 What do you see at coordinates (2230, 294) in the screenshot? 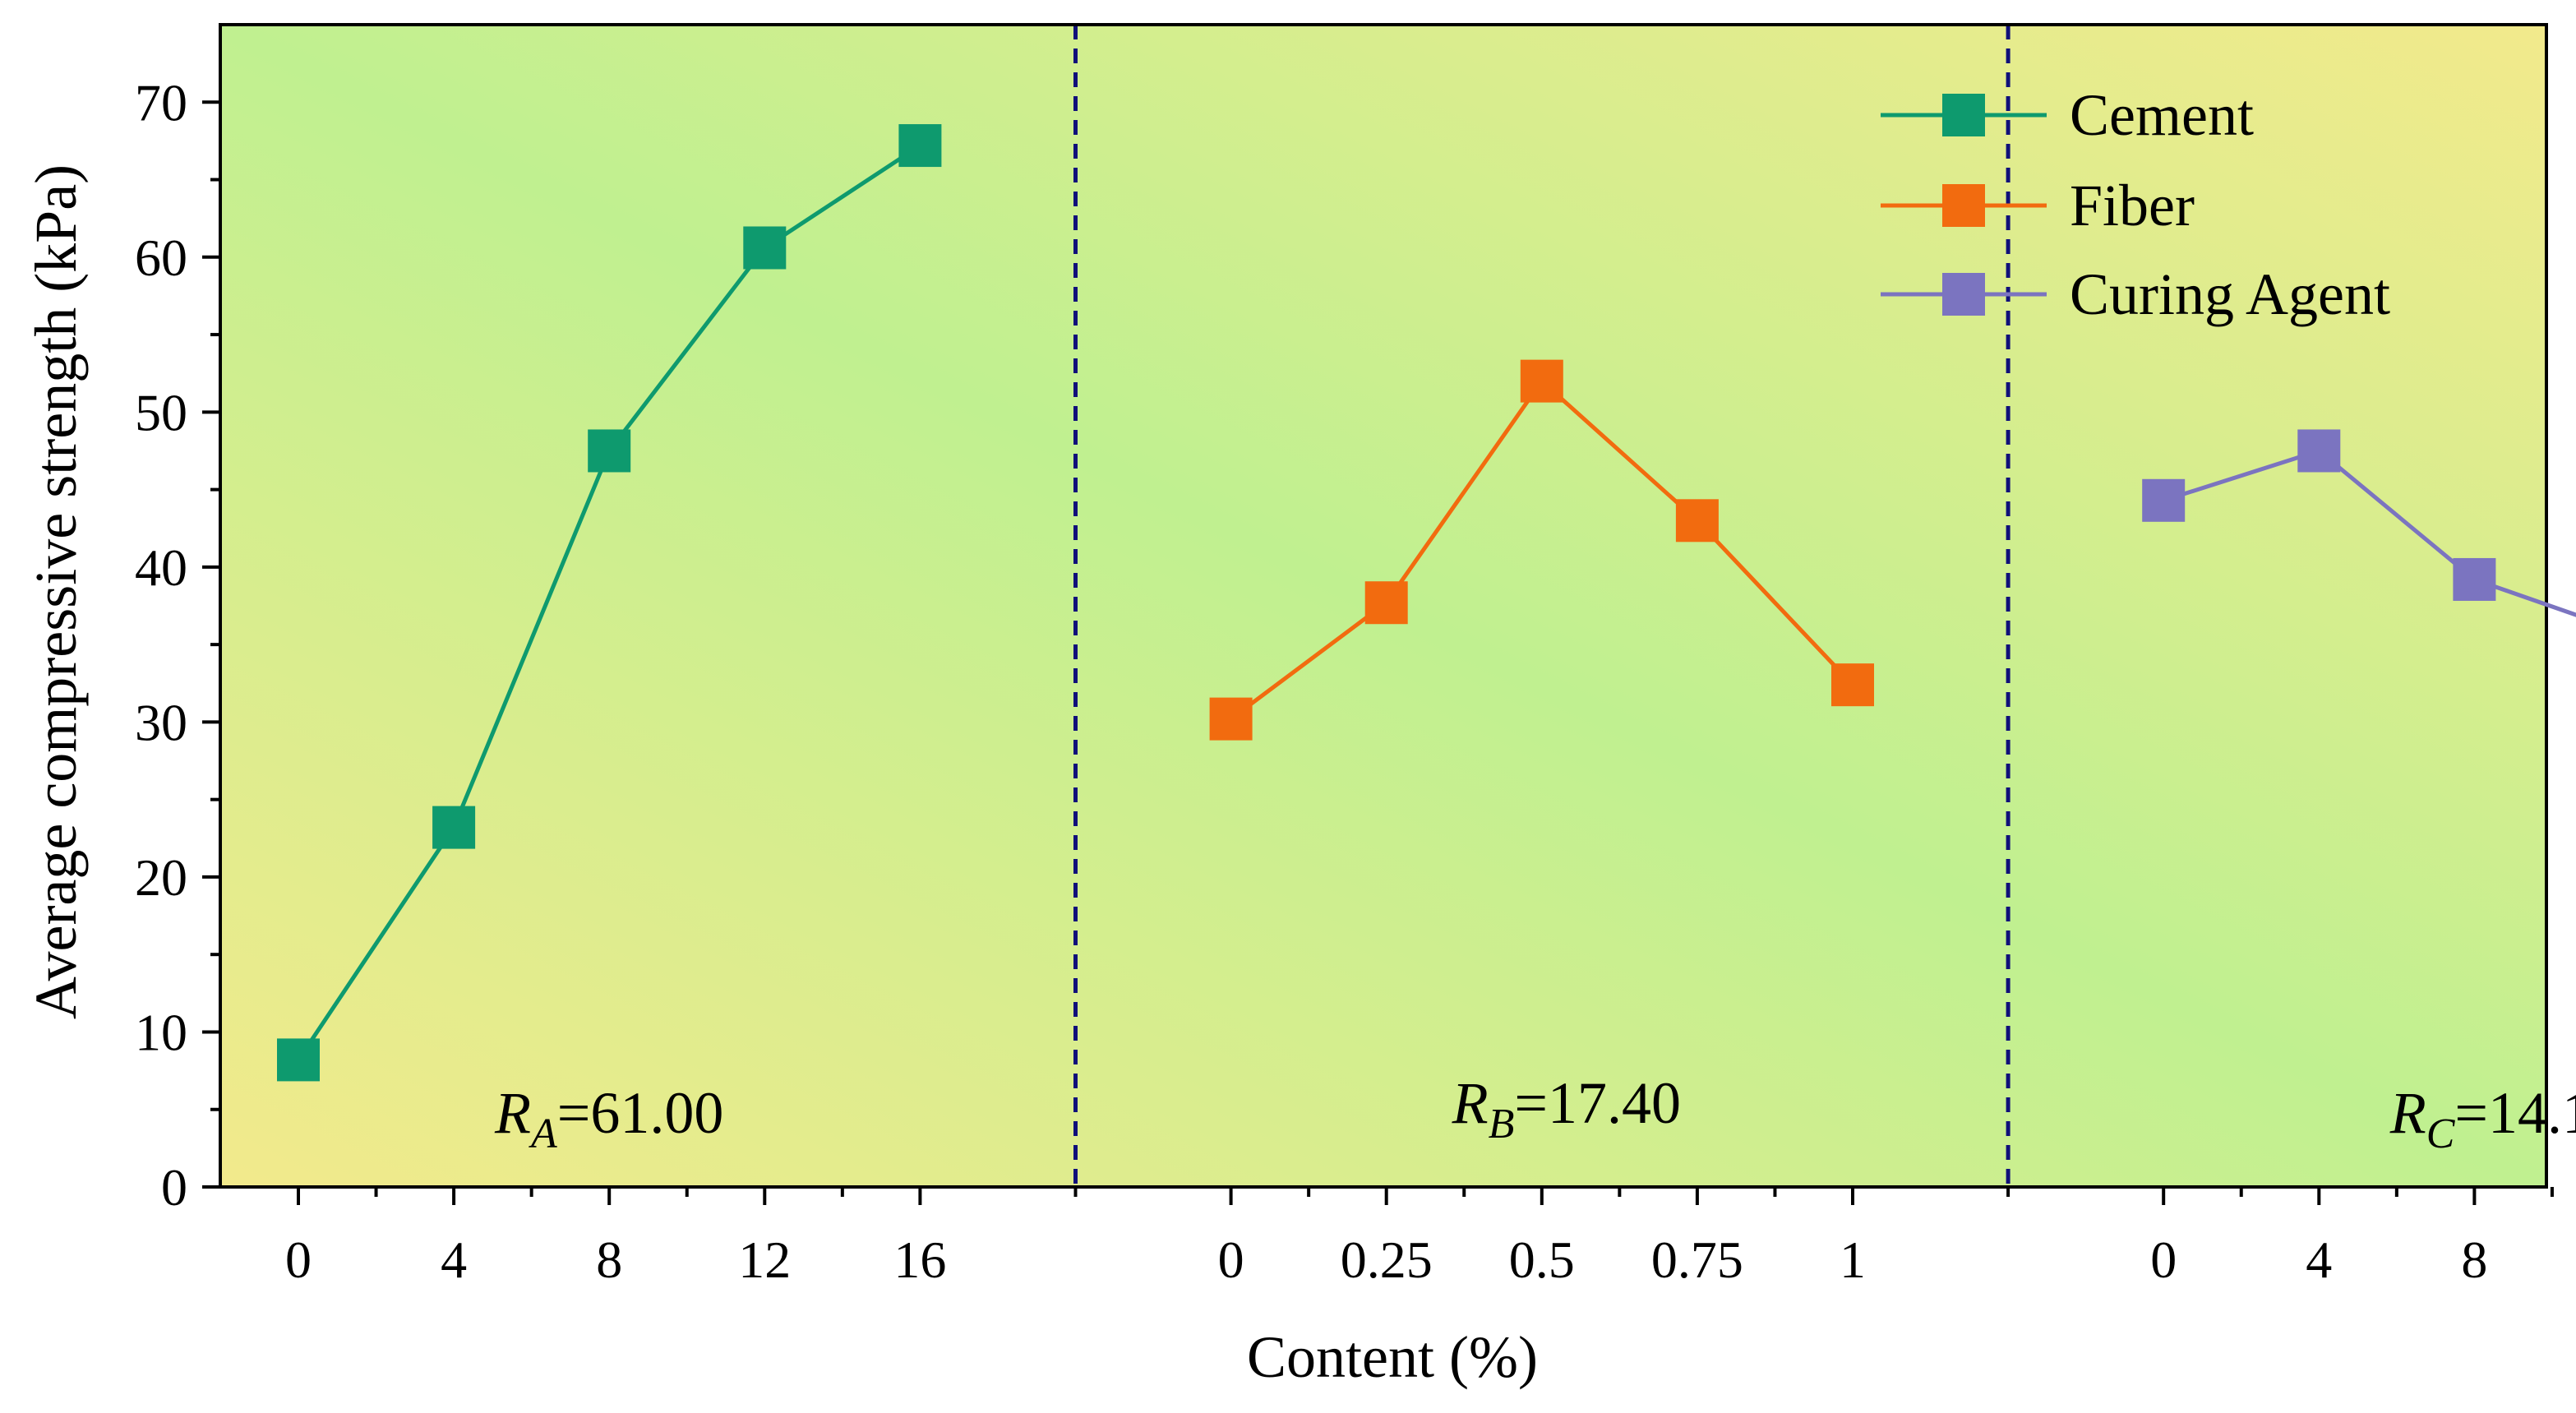
I see `legend-label: Curing Agent` at bounding box center [2230, 294].